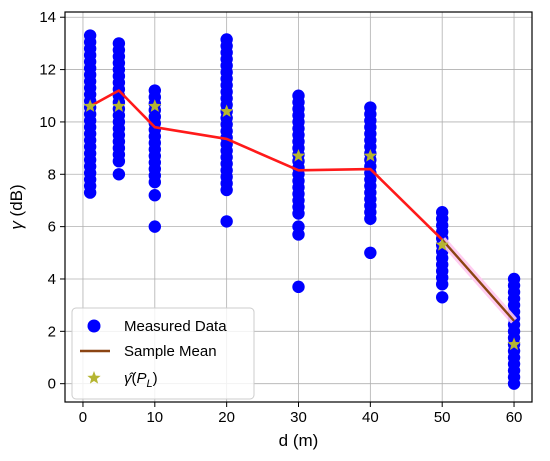 This screenshot has width=550, height=461. Describe the element at coordinates (154, 417) in the screenshot. I see `x-tick-label: 10` at that location.